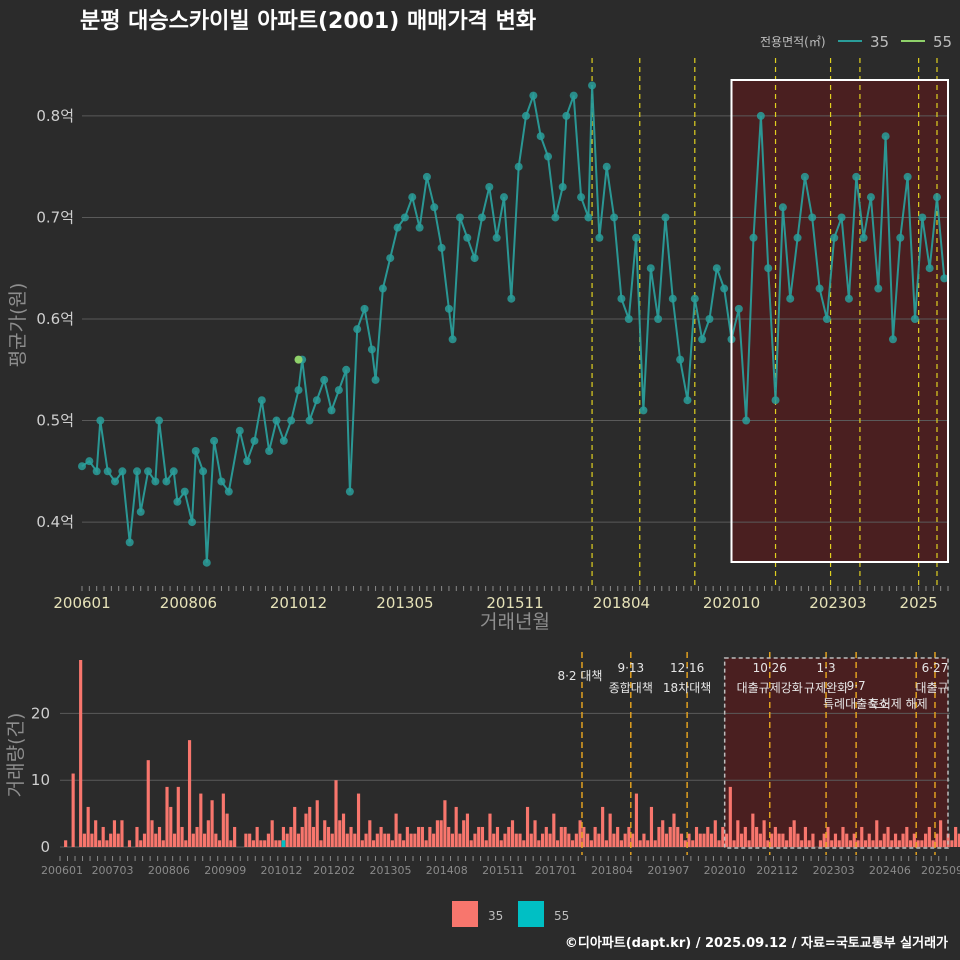 This screenshot has height=960, width=960. I want to click on volume-x-tick-2: 200806, so click(169, 870).